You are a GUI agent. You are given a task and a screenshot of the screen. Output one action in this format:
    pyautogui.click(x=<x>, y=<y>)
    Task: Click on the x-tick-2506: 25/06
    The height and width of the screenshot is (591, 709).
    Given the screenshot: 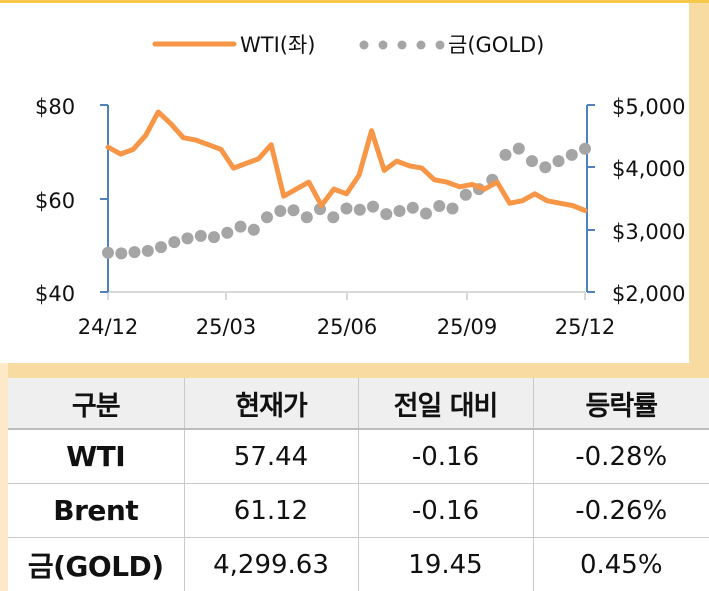 What is the action you would take?
    pyautogui.click(x=347, y=327)
    